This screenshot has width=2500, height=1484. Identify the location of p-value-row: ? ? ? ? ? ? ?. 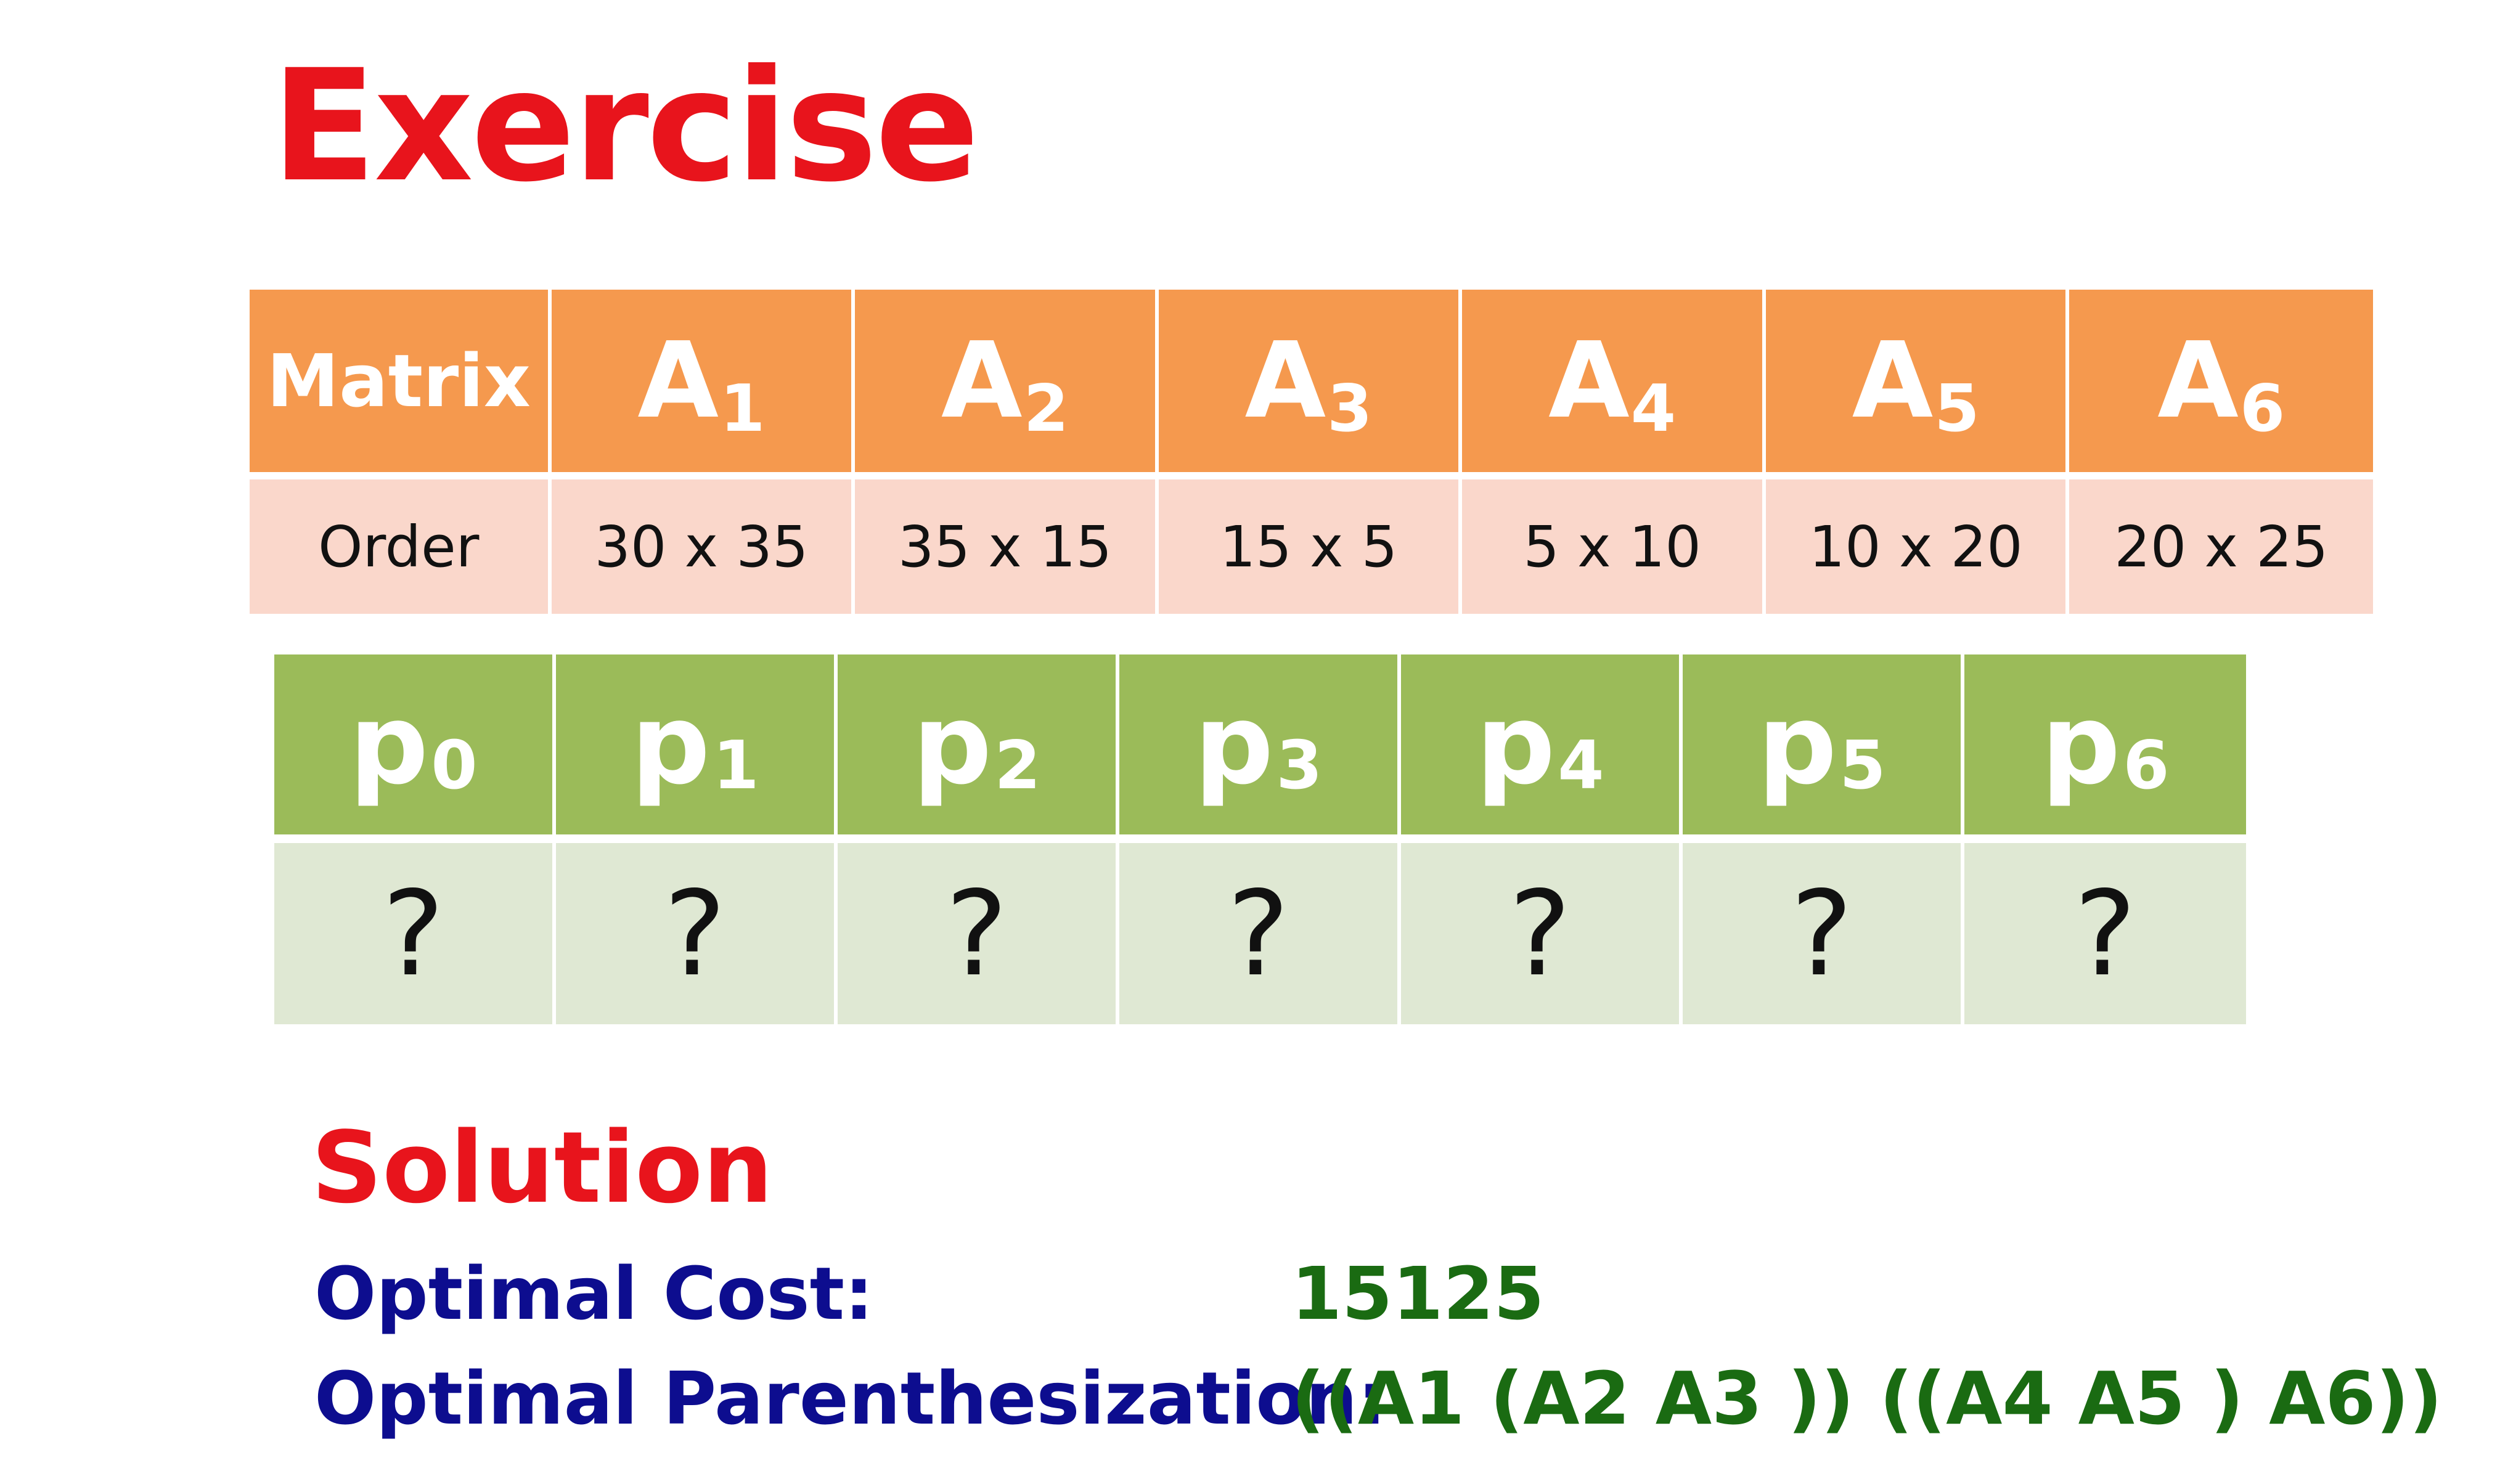
(1260, 929).